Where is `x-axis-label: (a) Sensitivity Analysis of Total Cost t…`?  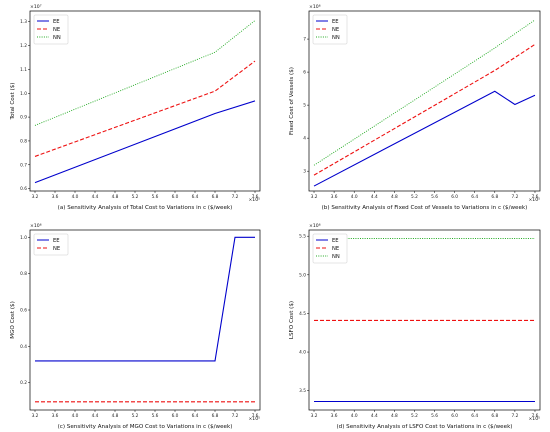
x-axis-label: (a) Sensitivity Analysis of Total Cost t… is located at coordinates (145, 208).